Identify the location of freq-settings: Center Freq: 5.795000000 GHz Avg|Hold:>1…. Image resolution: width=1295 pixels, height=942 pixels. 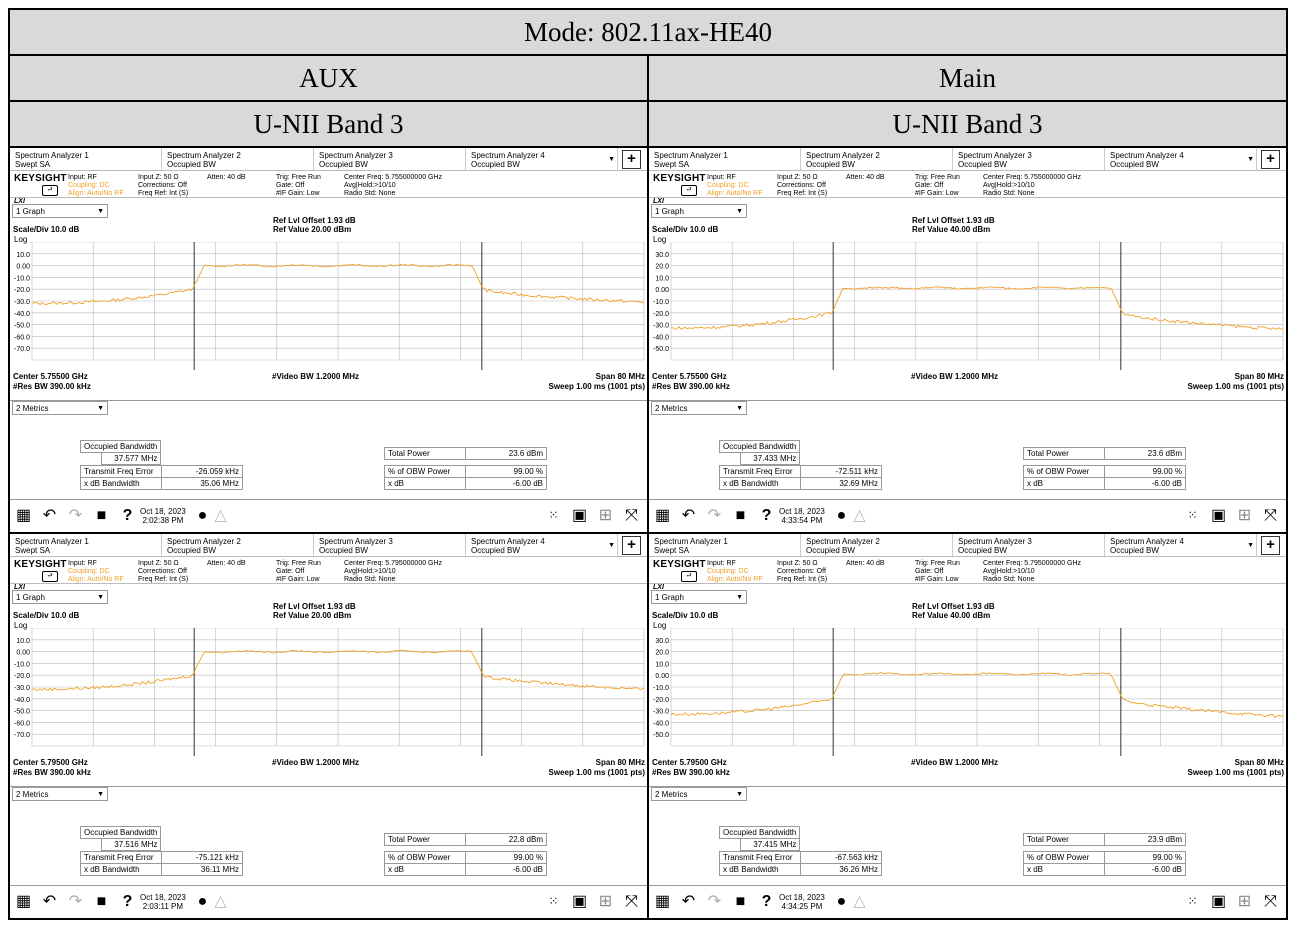
(1032, 572).